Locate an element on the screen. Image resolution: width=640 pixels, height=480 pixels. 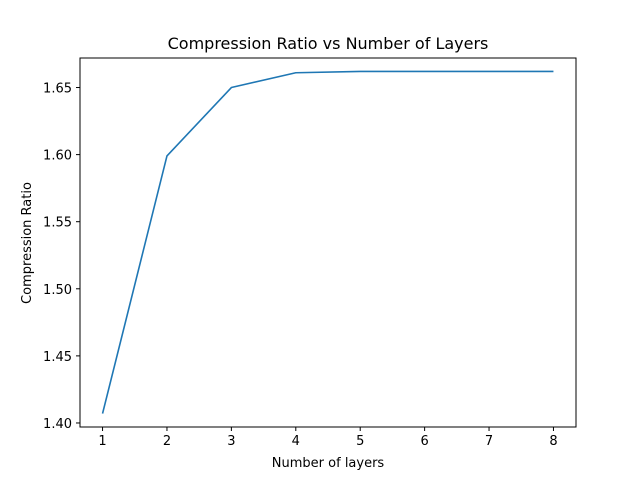
x-tick-label: 3 is located at coordinates (231, 441).